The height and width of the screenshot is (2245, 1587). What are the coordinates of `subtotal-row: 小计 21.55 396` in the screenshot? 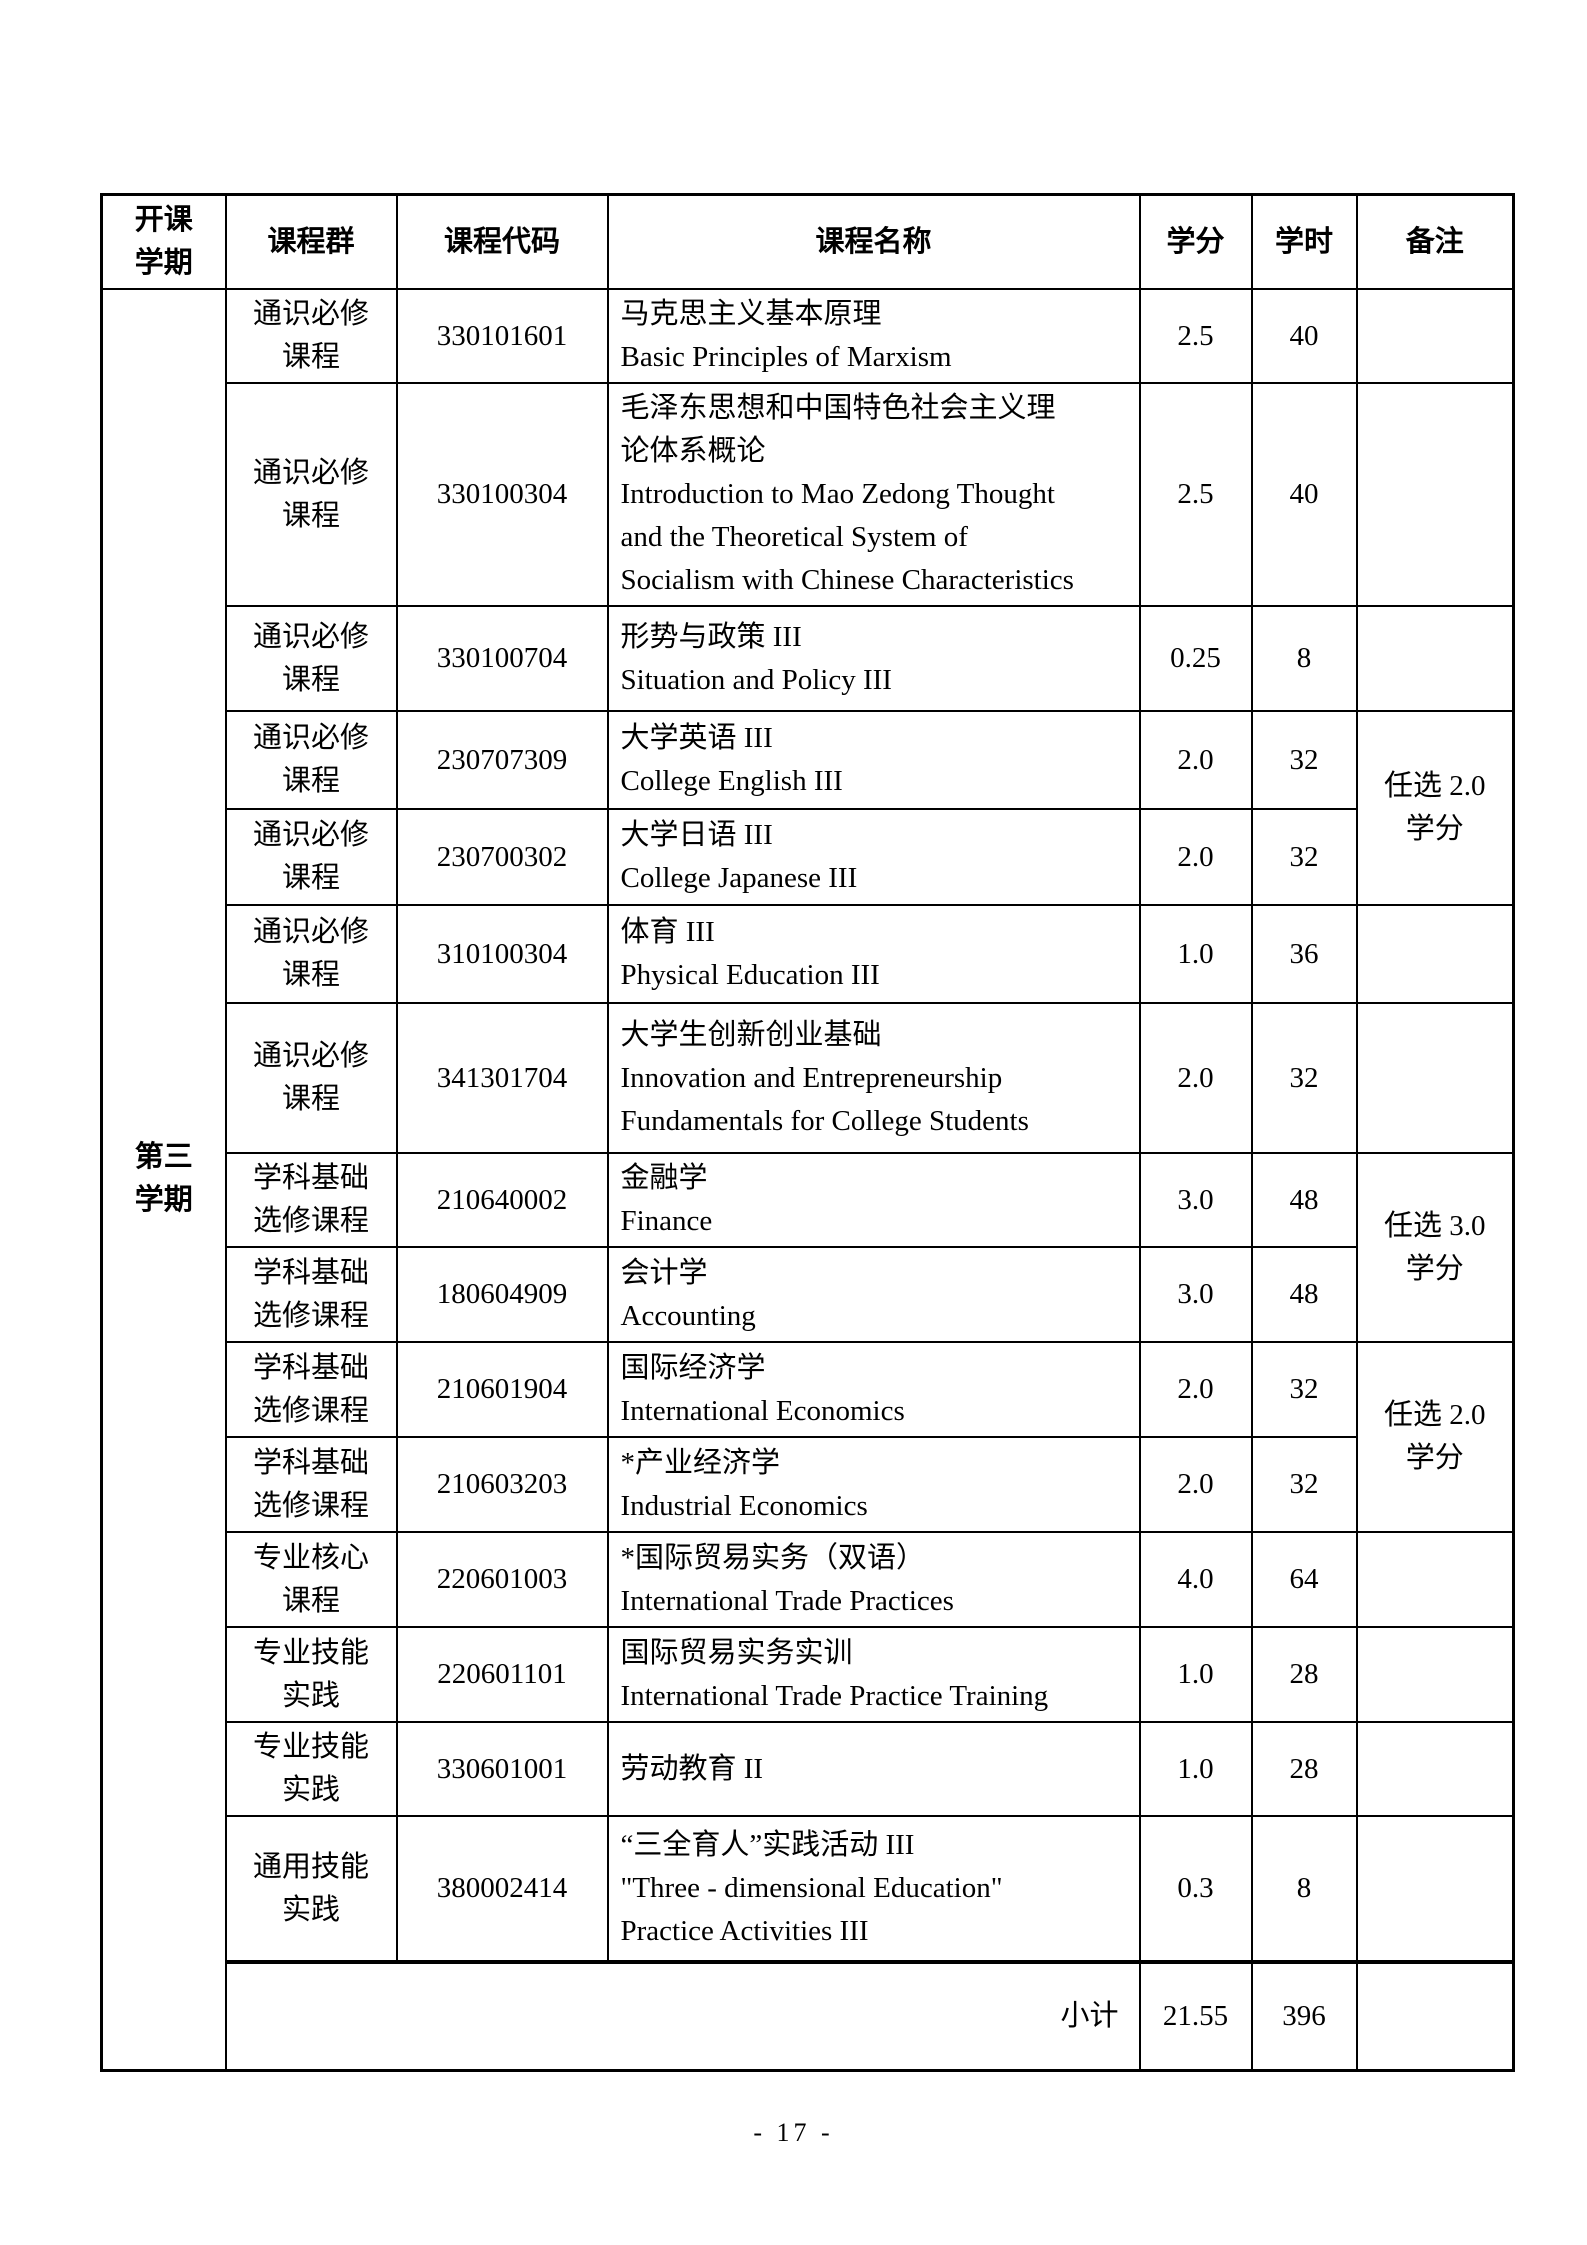 It's located at (808, 2015).